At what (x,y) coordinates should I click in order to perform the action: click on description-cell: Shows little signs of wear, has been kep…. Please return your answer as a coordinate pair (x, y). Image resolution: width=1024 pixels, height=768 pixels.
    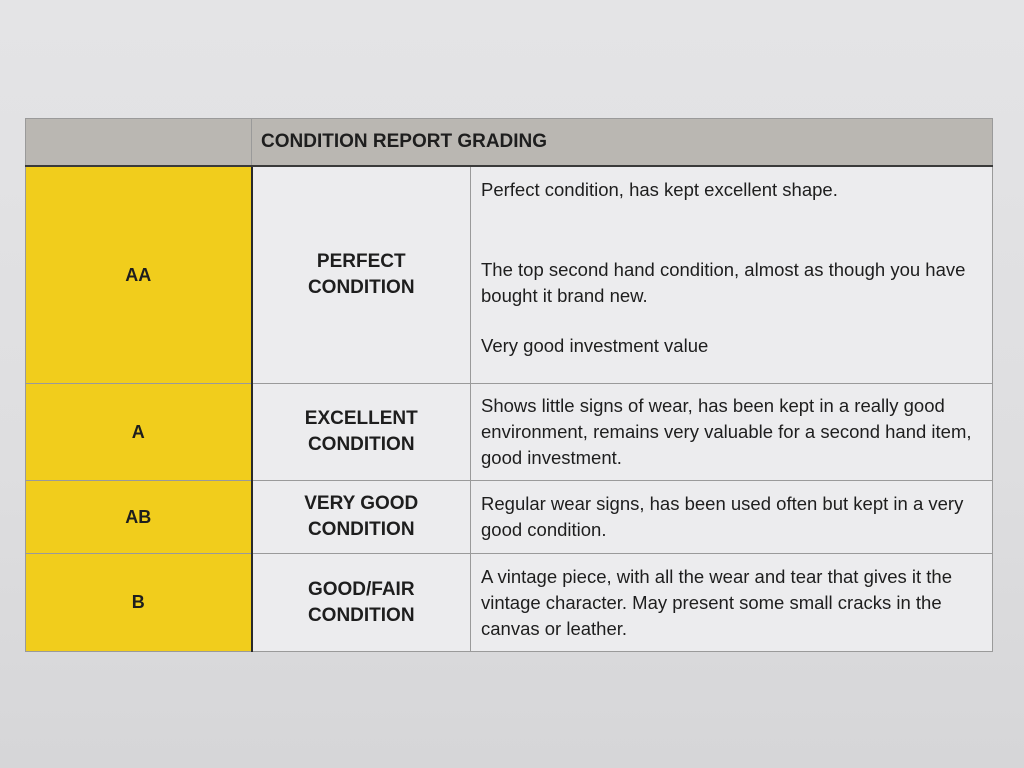
    Looking at the image, I should click on (731, 432).